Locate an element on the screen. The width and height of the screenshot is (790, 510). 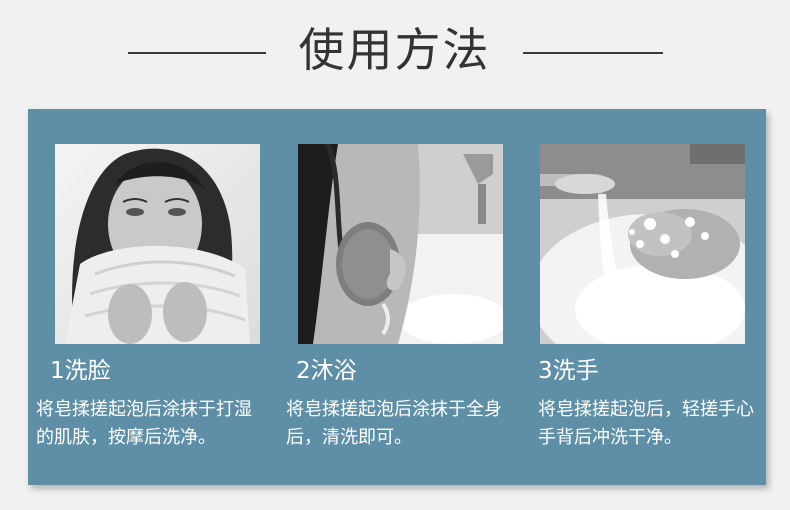
step-1-description: 将皂揉搓起泡后涂抹于打湿的肌肤，按摩后洗净。 is located at coordinates (144, 423).